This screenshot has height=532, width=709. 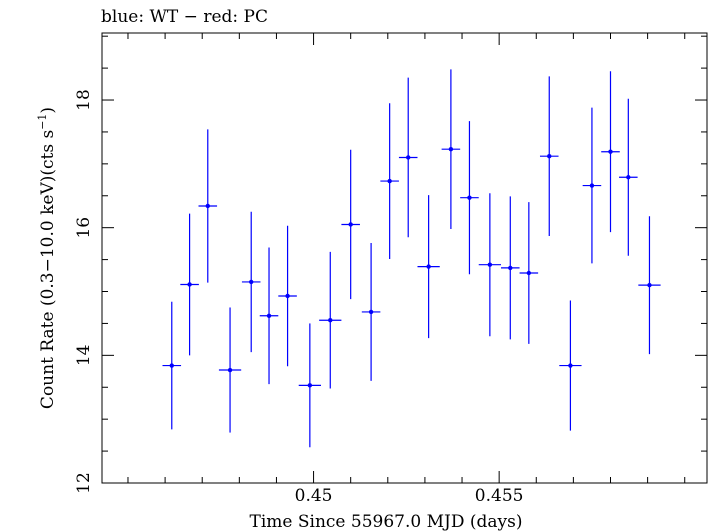 I want to click on y-axis-label-main: Count Rate (0.3−10.0 keV)(cts s, so click(x=48, y=269).